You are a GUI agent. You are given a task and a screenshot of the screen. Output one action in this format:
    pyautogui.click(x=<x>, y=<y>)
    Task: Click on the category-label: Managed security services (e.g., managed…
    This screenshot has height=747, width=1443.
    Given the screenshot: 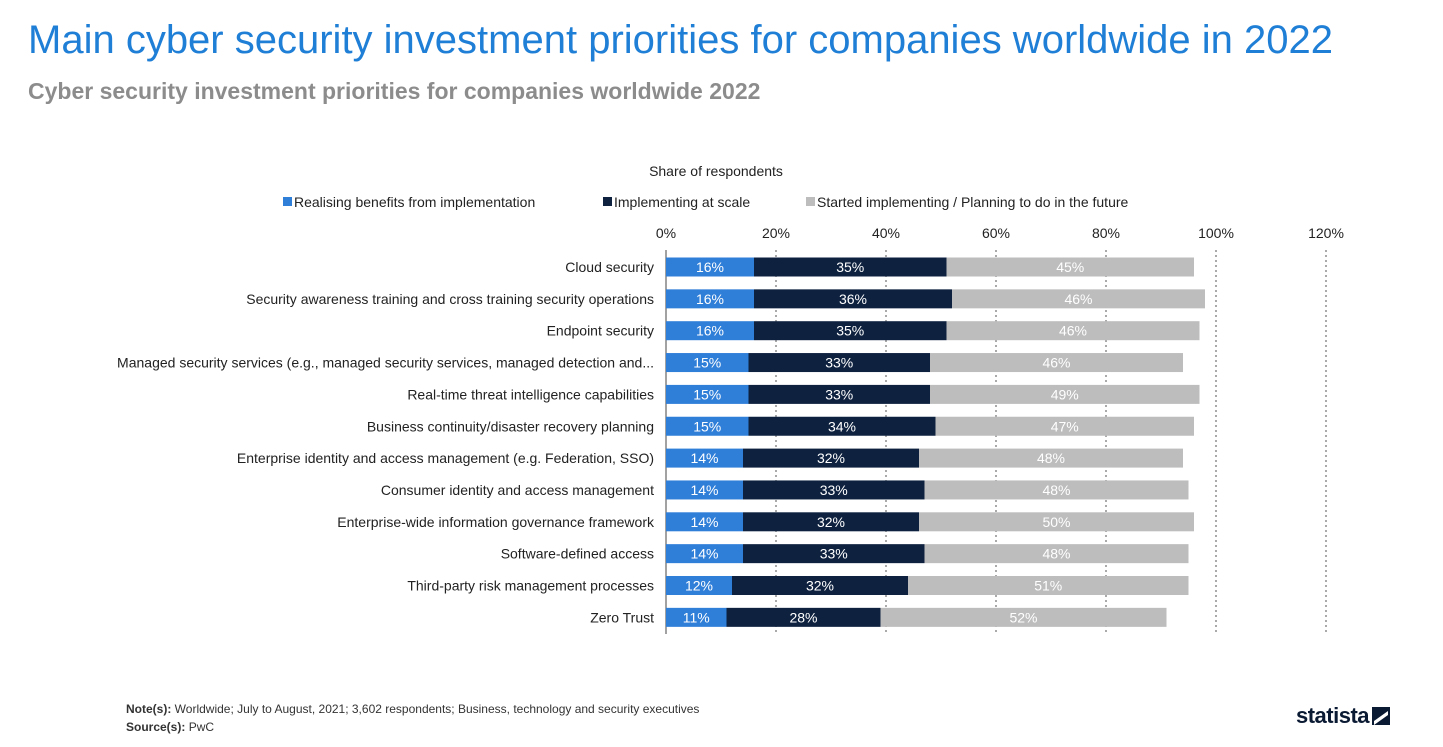 What is the action you would take?
    pyautogui.click(x=385, y=363)
    